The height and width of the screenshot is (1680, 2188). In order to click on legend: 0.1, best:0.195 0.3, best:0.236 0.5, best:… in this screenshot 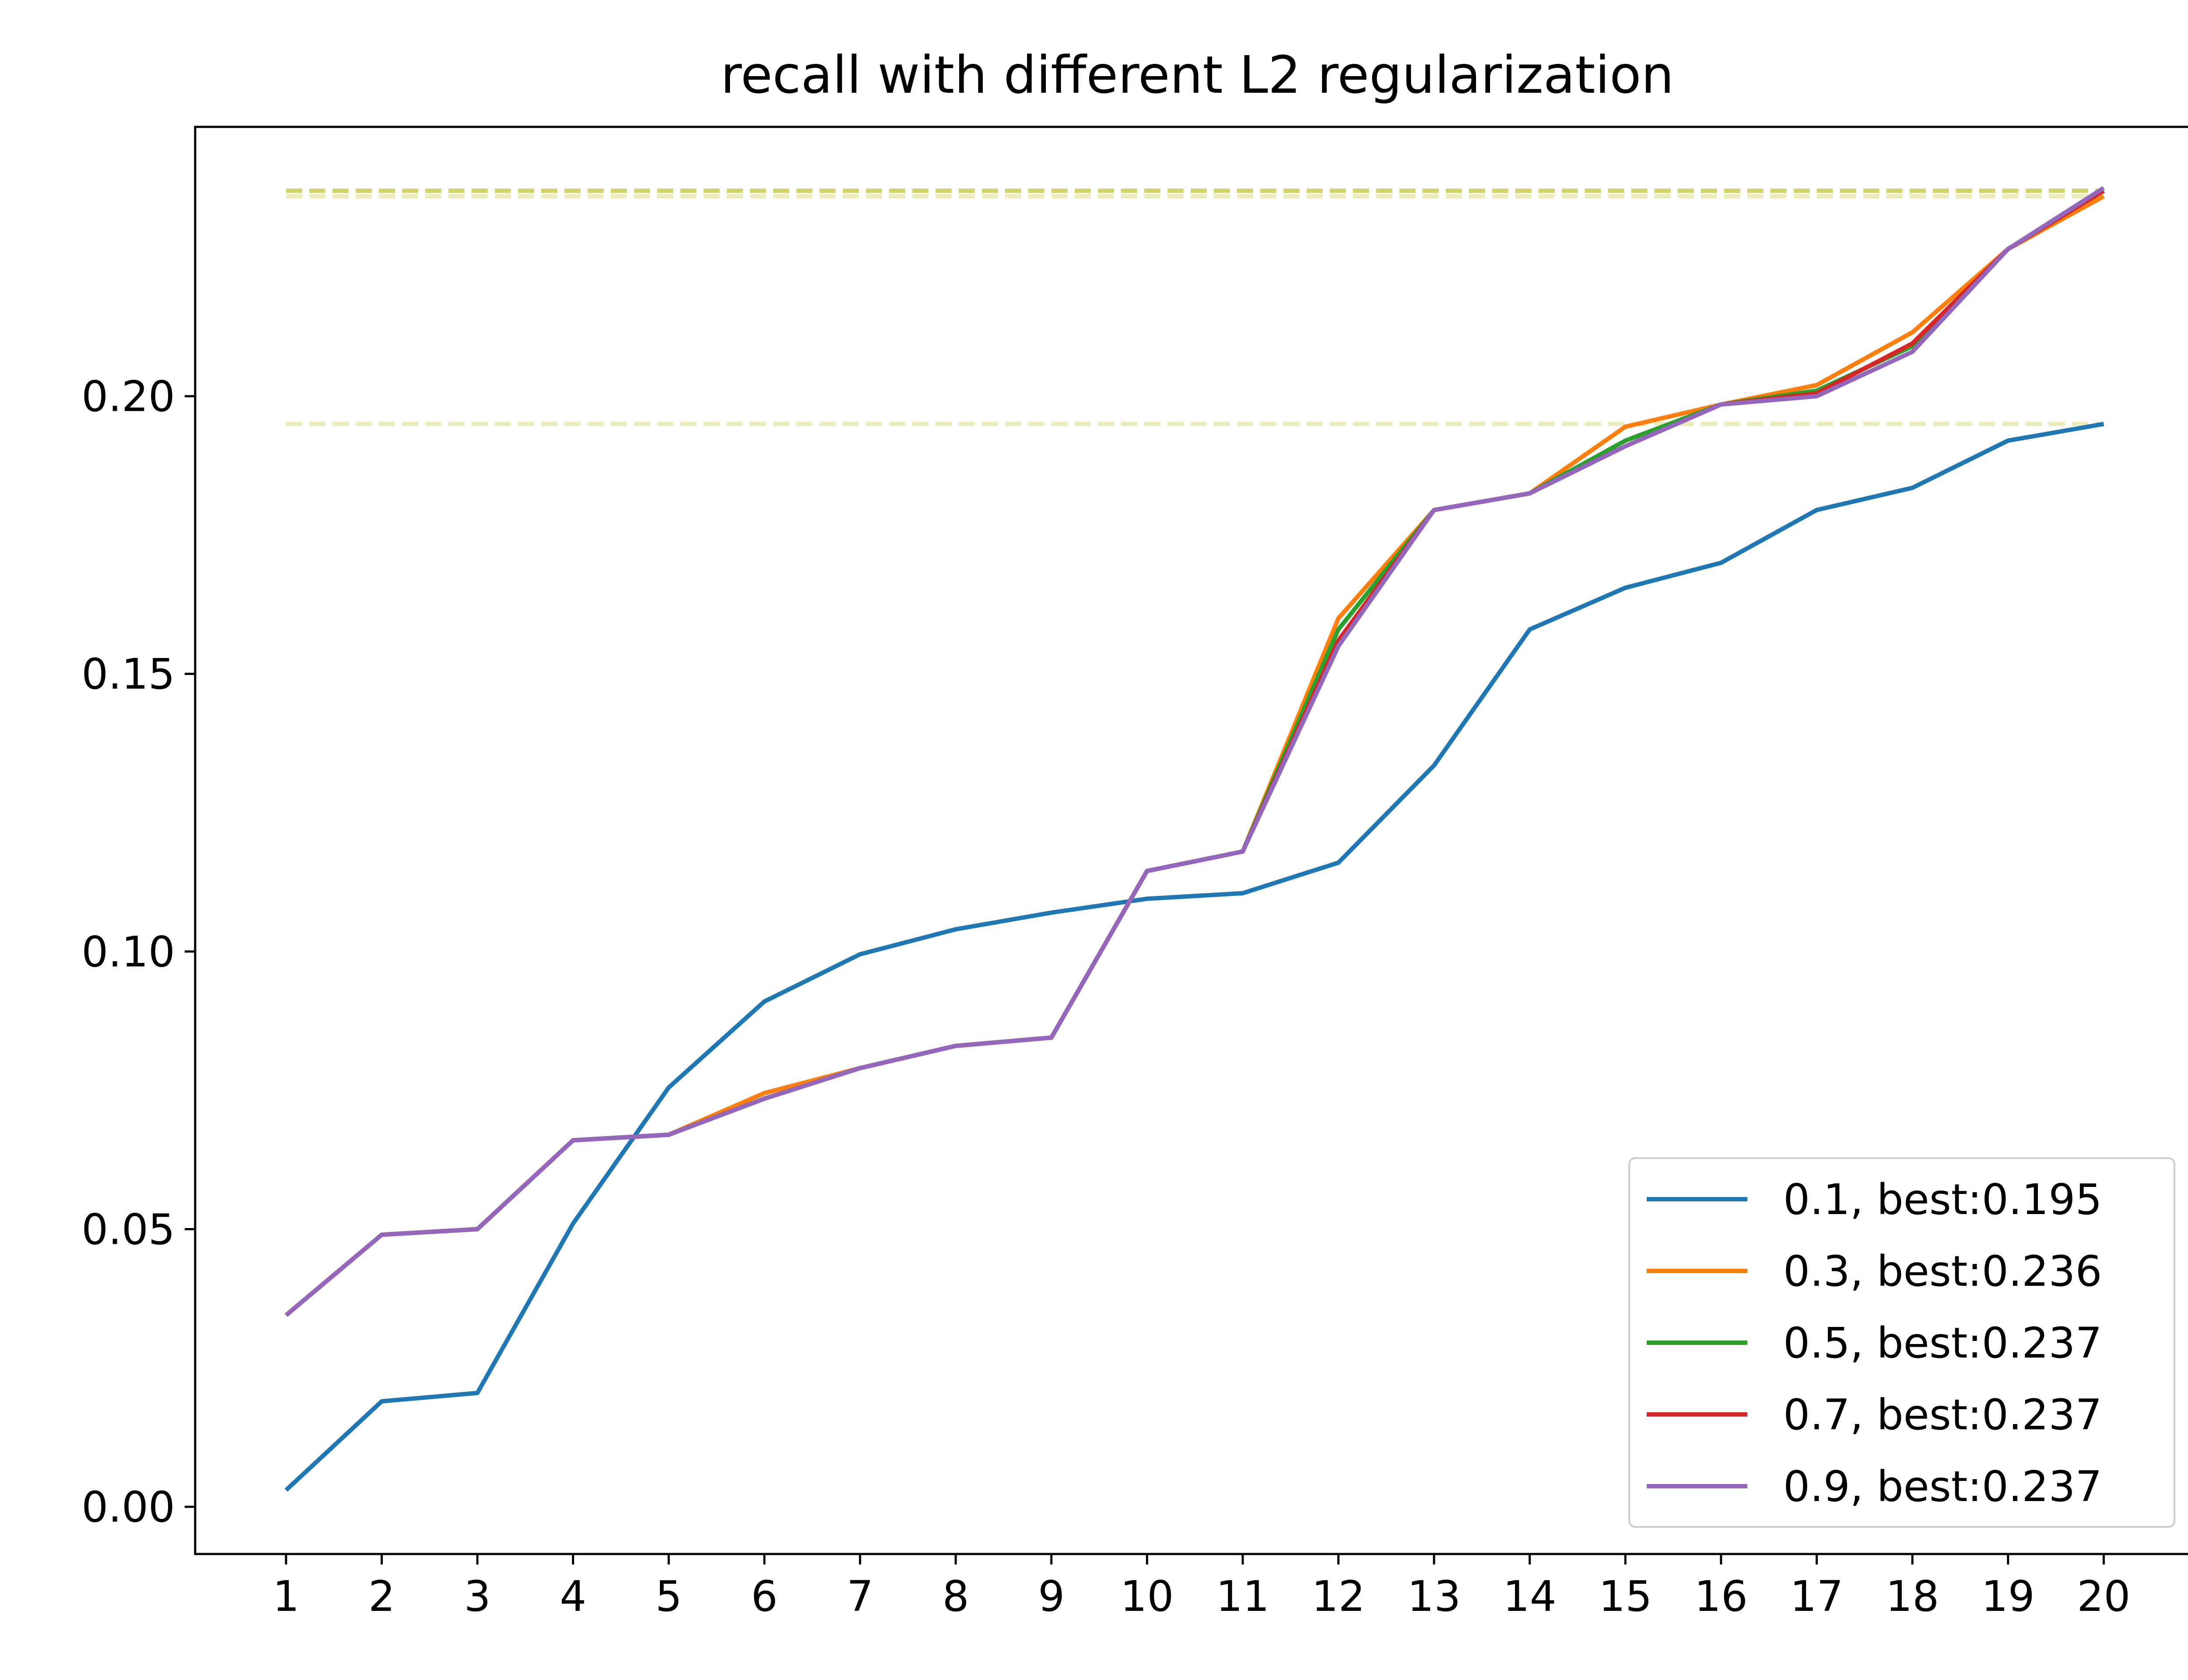, I will do `click(1901, 1342)`.